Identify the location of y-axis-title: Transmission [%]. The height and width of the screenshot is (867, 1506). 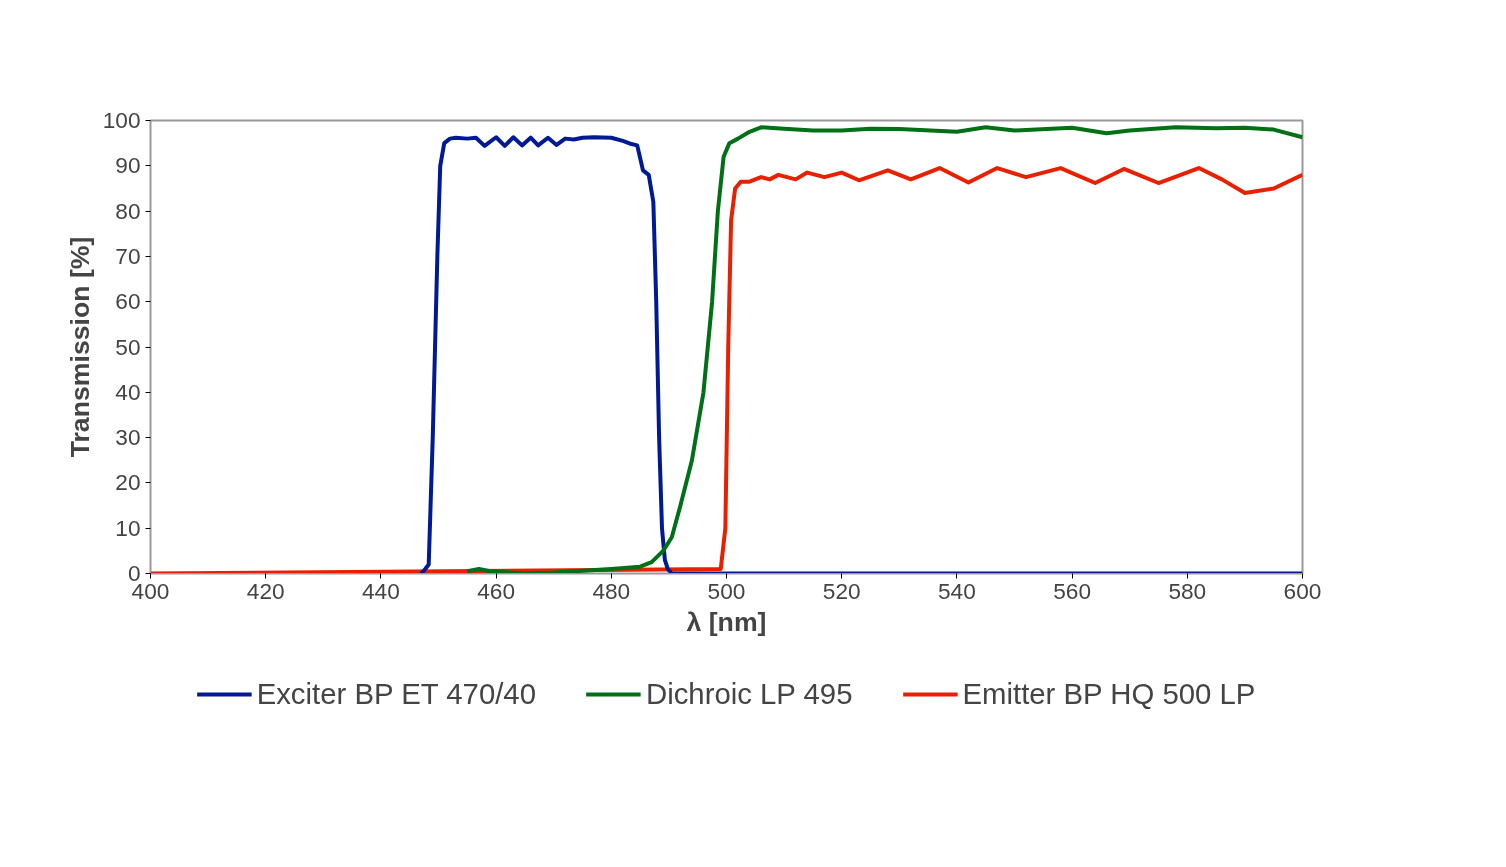
(79, 347).